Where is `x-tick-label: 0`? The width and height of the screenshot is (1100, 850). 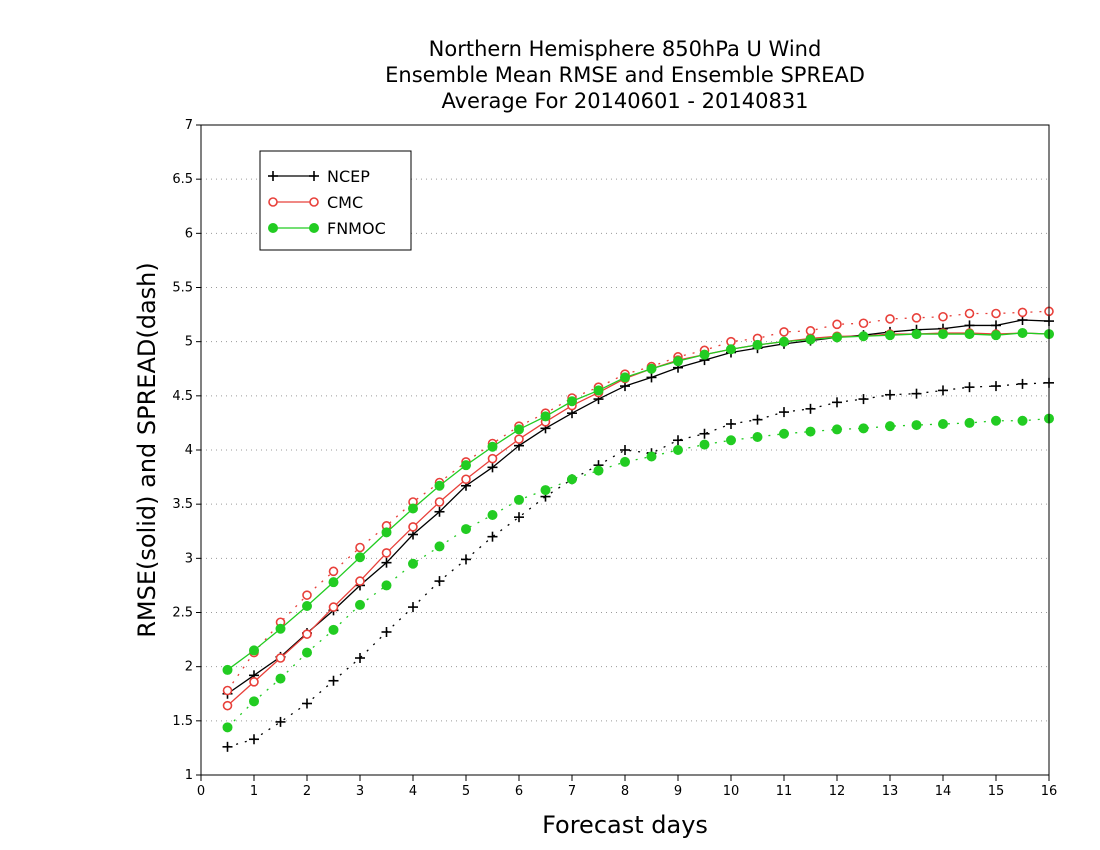 x-tick-label: 0 is located at coordinates (201, 791).